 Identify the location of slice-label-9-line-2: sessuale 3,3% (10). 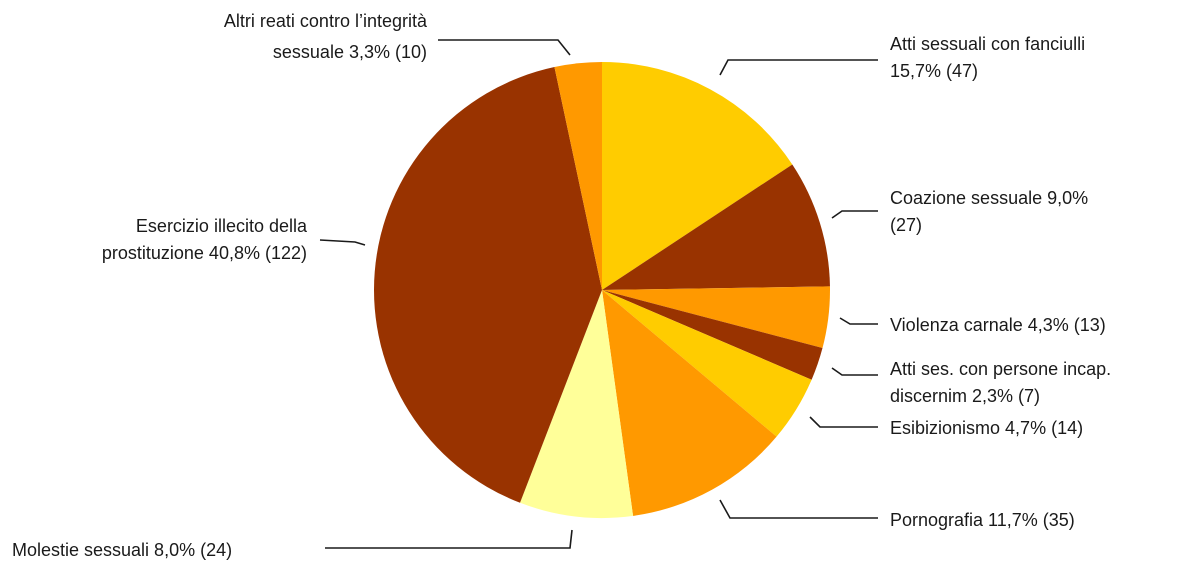
(350, 52).